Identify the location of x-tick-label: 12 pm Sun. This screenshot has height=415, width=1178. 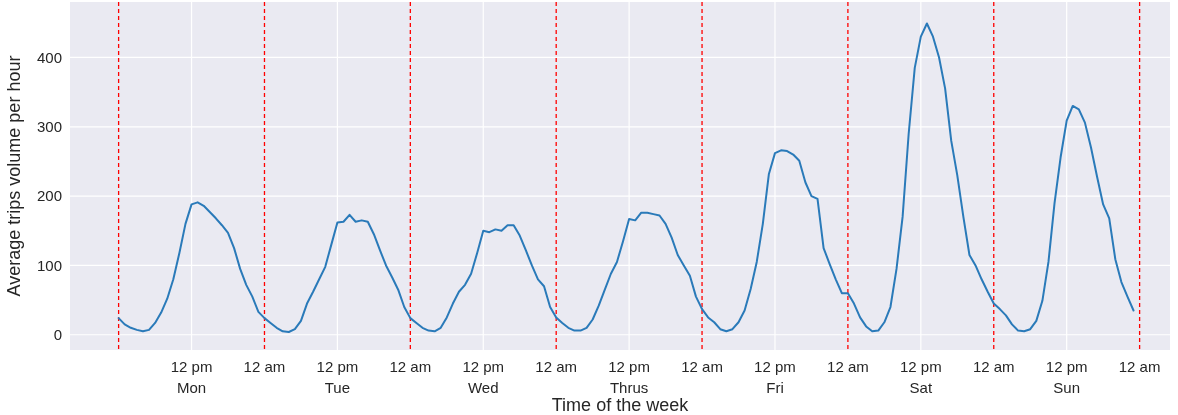
(1066, 377).